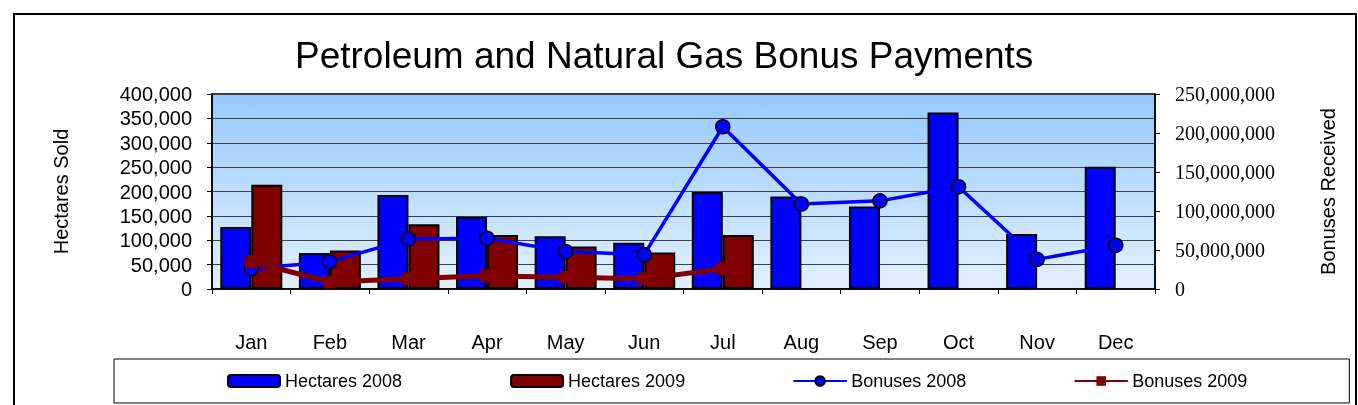 The height and width of the screenshot is (405, 1358). I want to click on y-tick-label: 0, so click(186, 289).